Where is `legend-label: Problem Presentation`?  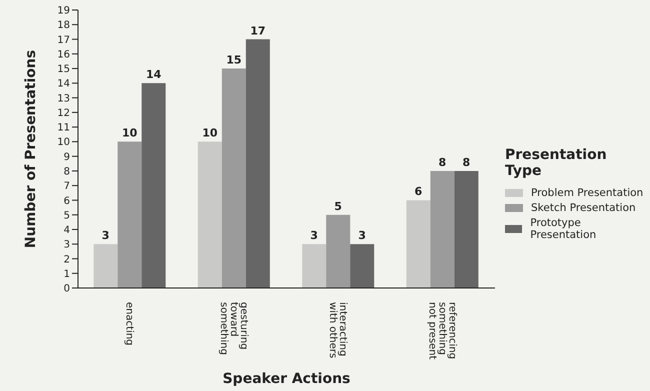
legend-label: Problem Presentation is located at coordinates (587, 193).